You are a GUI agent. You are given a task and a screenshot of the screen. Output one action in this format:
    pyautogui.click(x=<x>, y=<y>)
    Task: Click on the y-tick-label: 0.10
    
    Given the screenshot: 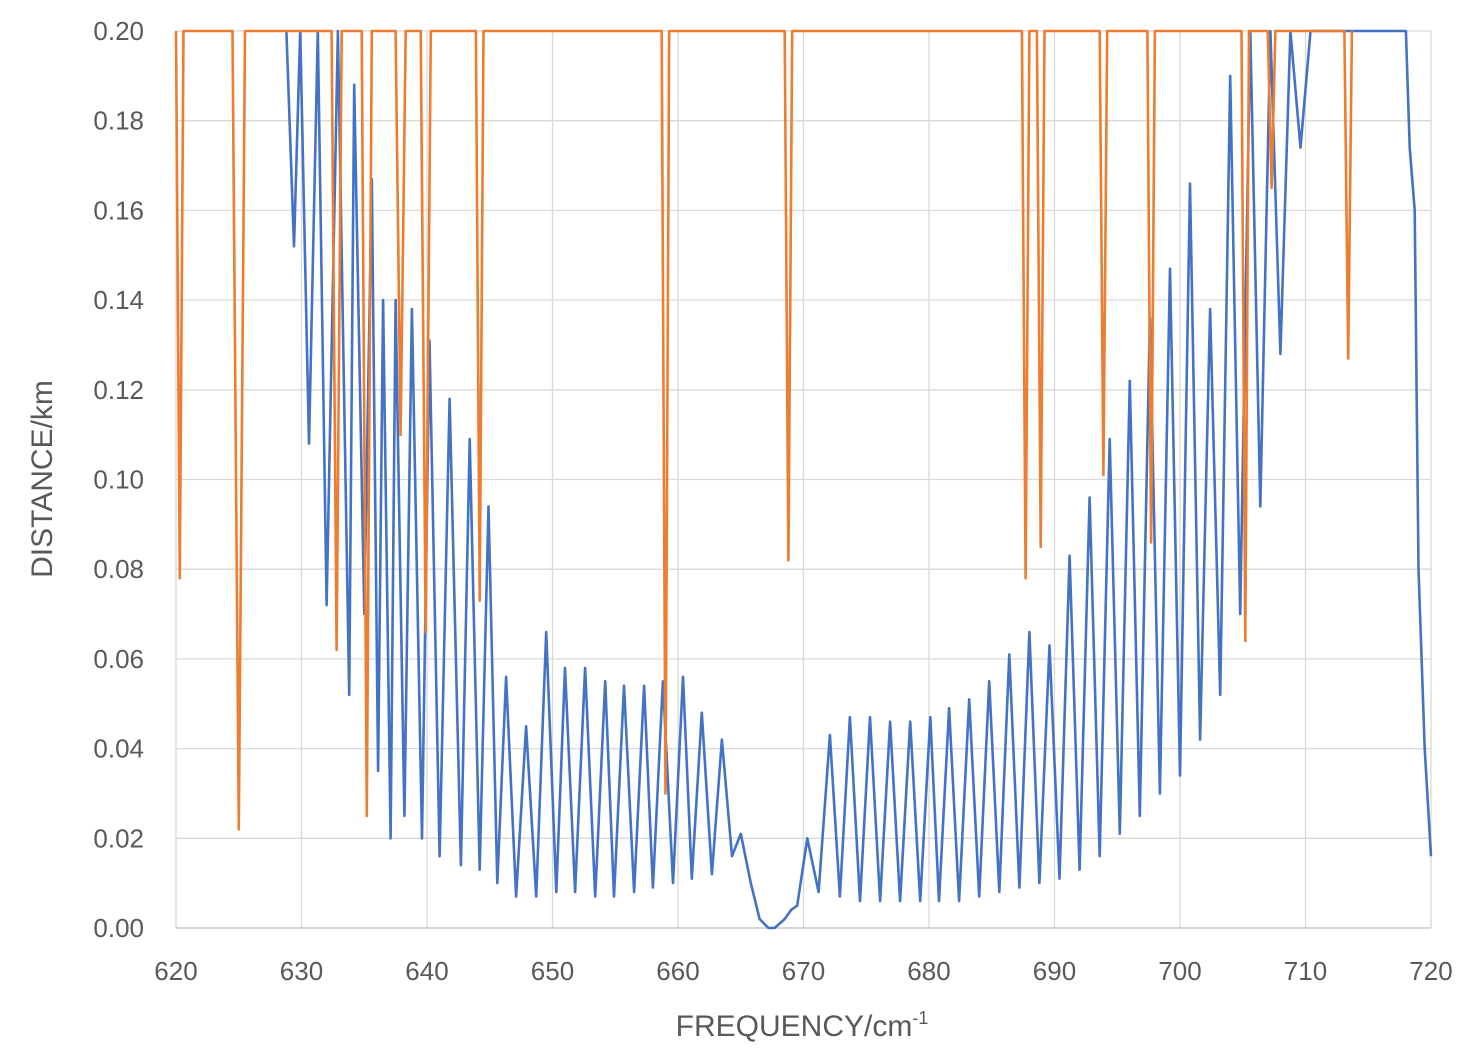 What is the action you would take?
    pyautogui.click(x=118, y=480)
    